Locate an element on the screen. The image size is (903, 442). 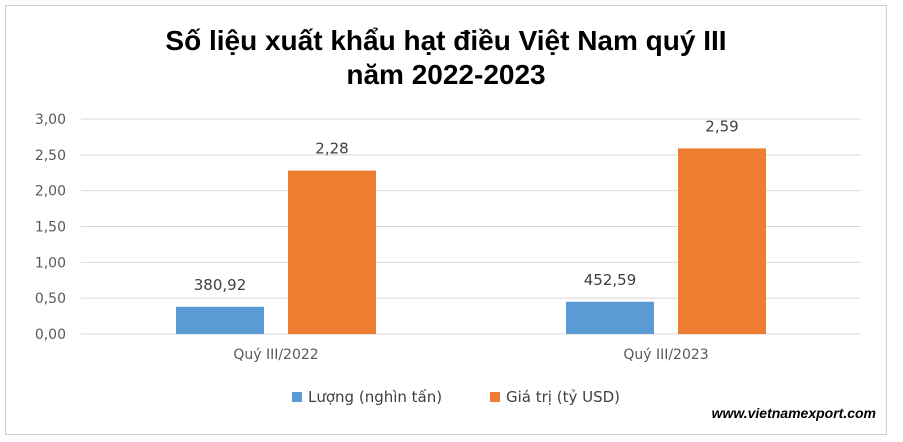
data-label: 452,59 is located at coordinates (610, 280).